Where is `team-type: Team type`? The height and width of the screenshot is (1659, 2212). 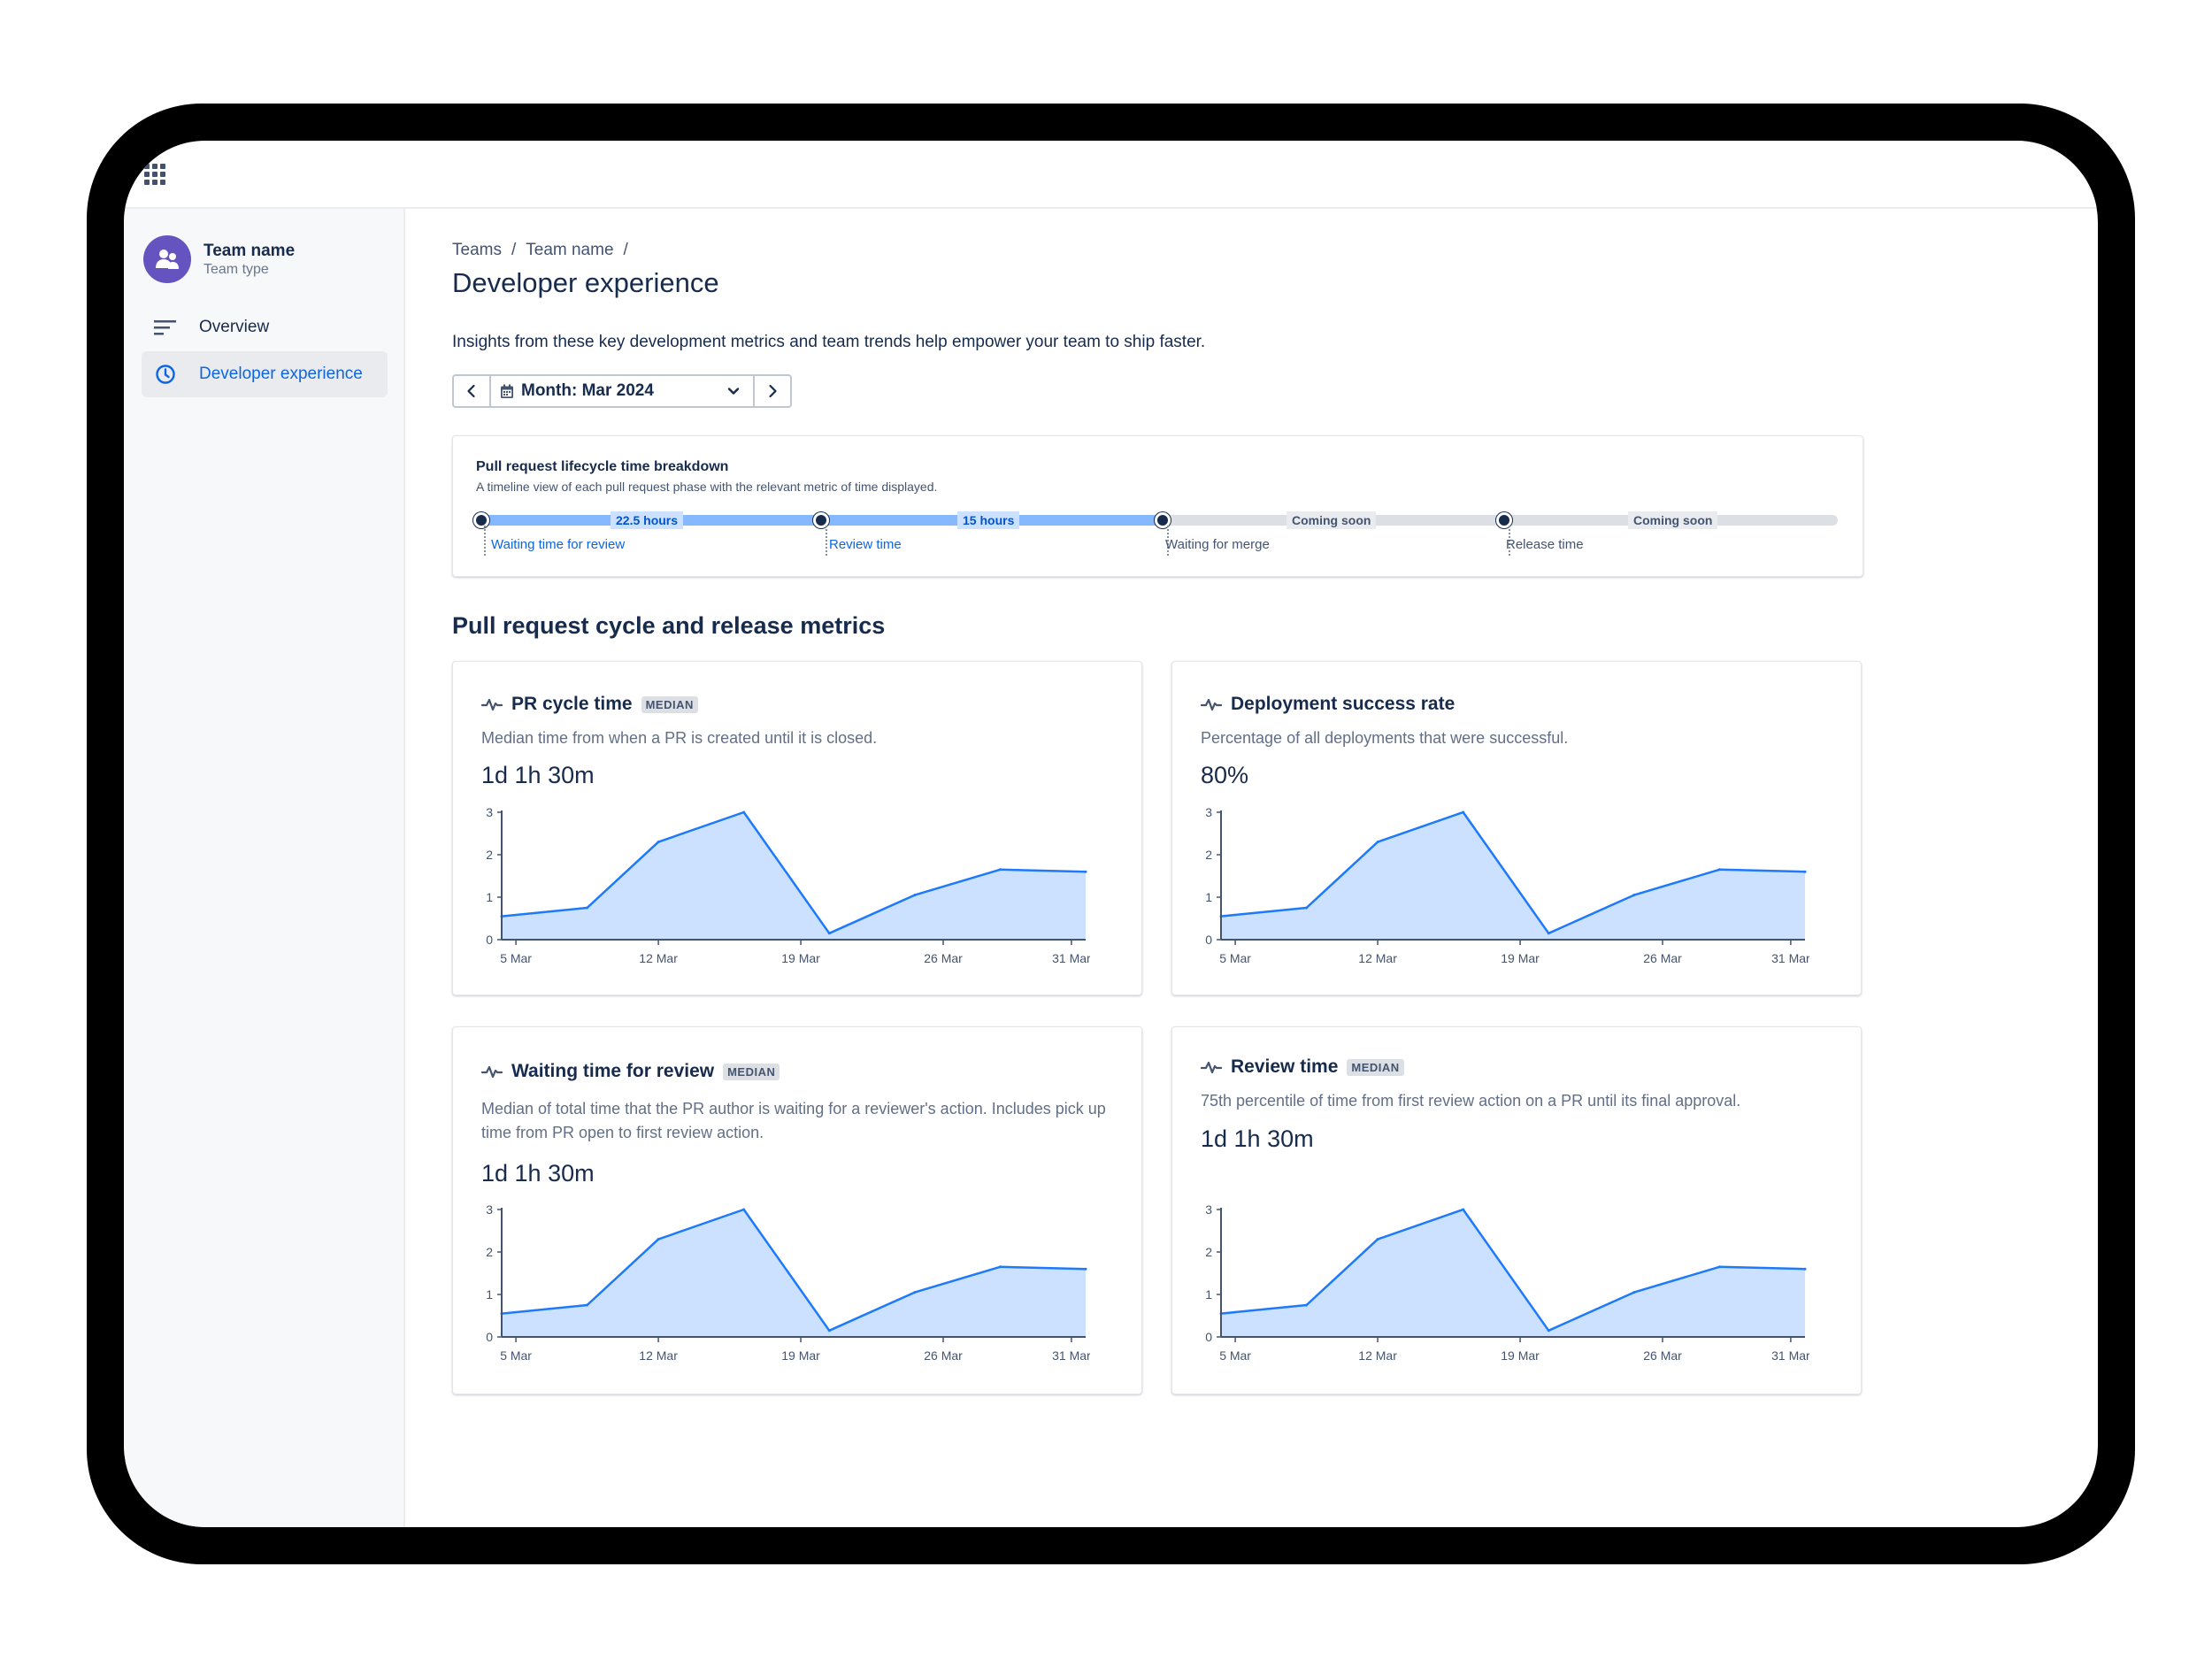 team-type: Team type is located at coordinates (237, 269).